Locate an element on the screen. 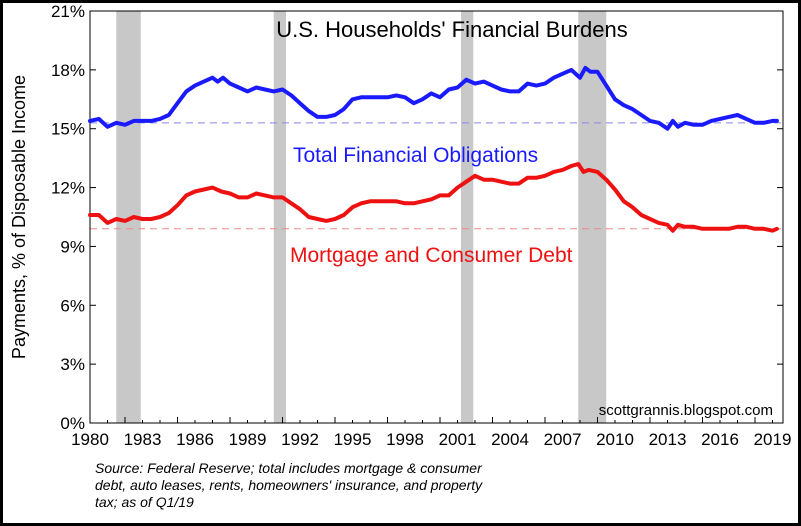 This screenshot has width=801, height=526. y-axis-label: Payments, % of Disposable Income is located at coordinates (19, 217).